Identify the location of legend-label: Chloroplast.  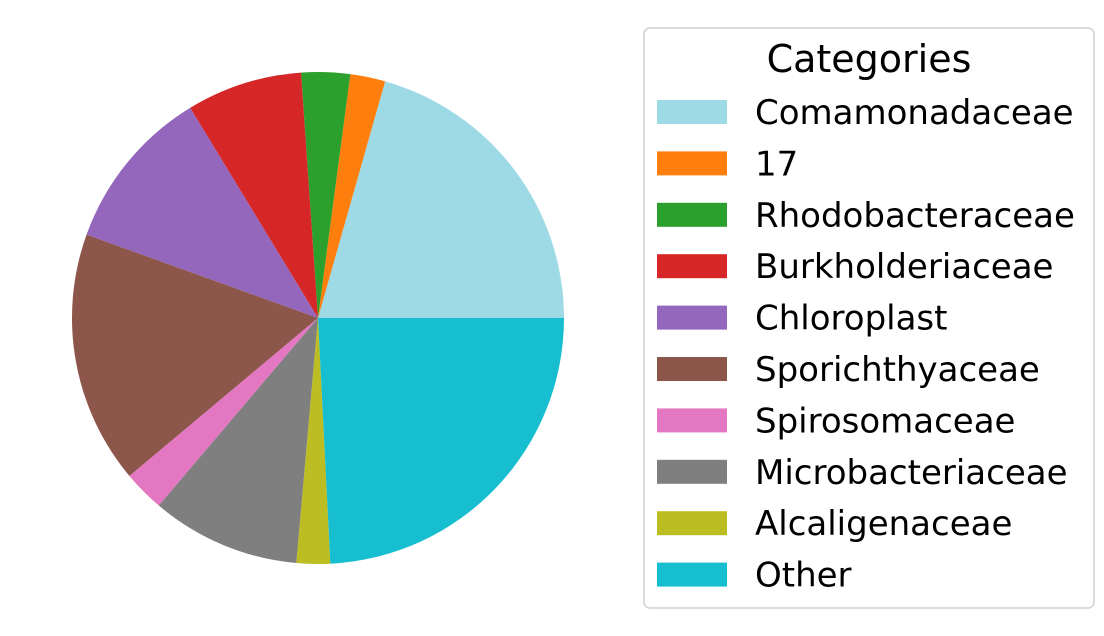
(851, 319).